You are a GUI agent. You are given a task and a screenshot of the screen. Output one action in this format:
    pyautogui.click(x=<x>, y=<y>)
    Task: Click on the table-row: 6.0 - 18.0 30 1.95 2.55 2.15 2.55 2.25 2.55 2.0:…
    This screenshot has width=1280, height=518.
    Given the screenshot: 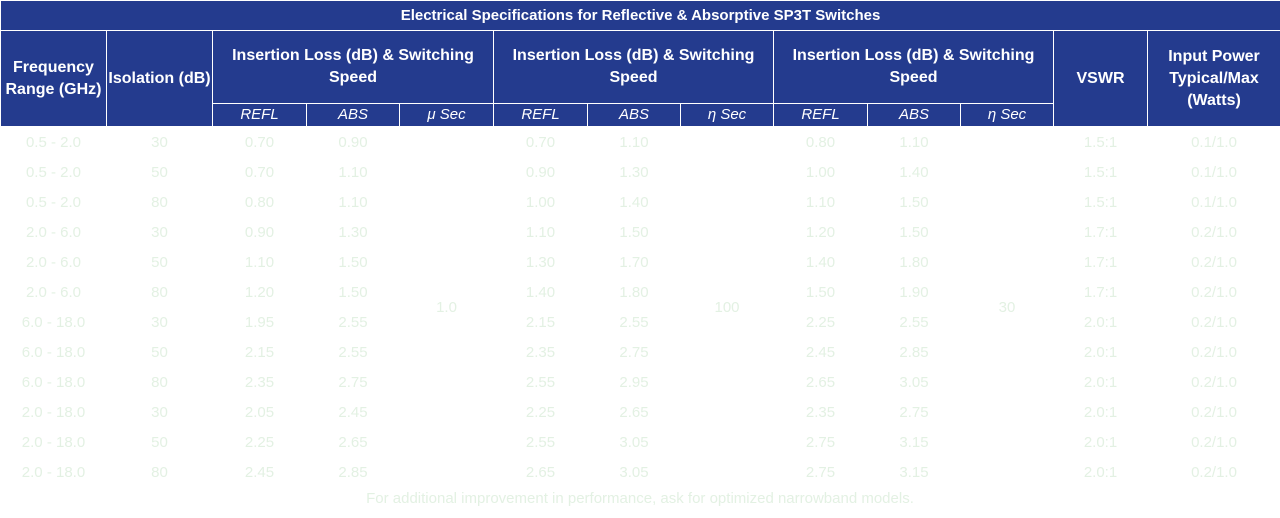 What is the action you would take?
    pyautogui.click(x=640, y=322)
    